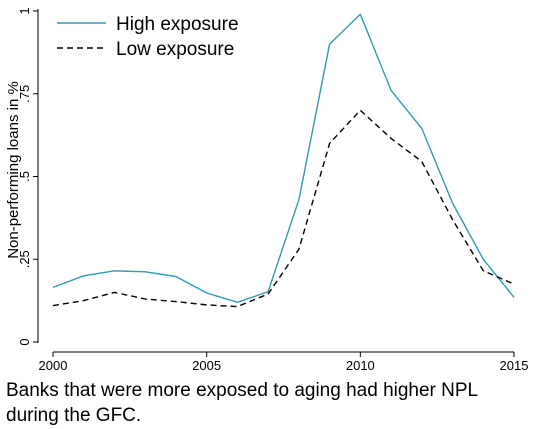 The image size is (536, 429). I want to click on x-tick-label: 2000, so click(53, 365).